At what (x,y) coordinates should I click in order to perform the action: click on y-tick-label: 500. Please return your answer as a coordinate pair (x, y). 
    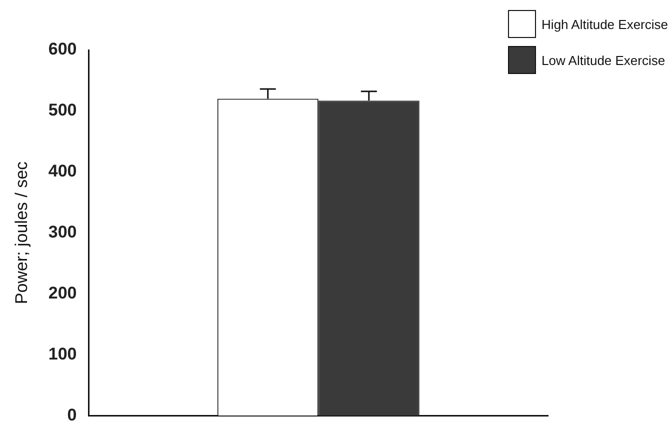
    Looking at the image, I should click on (62, 110).